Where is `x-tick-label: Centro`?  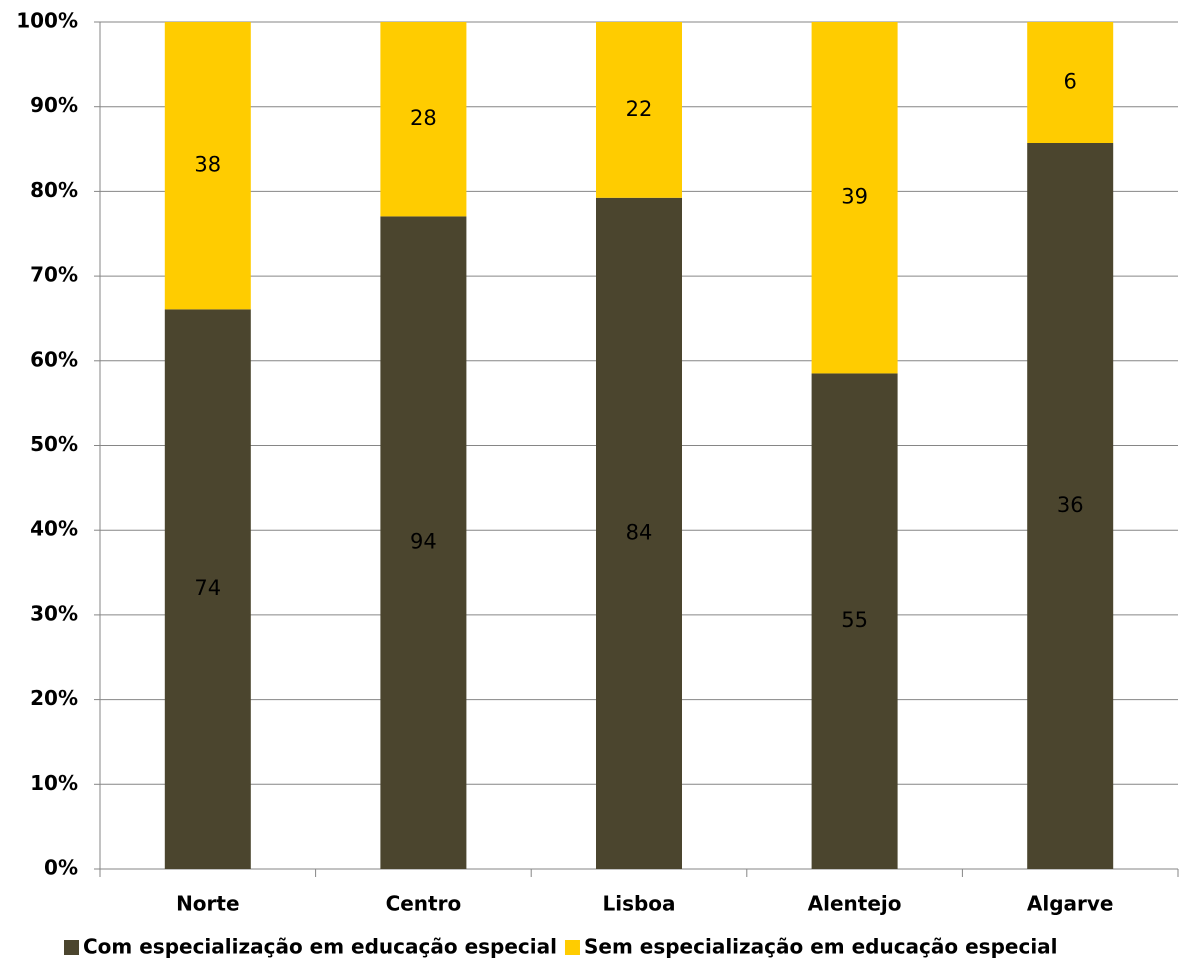
x-tick-label: Centro is located at coordinates (424, 904).